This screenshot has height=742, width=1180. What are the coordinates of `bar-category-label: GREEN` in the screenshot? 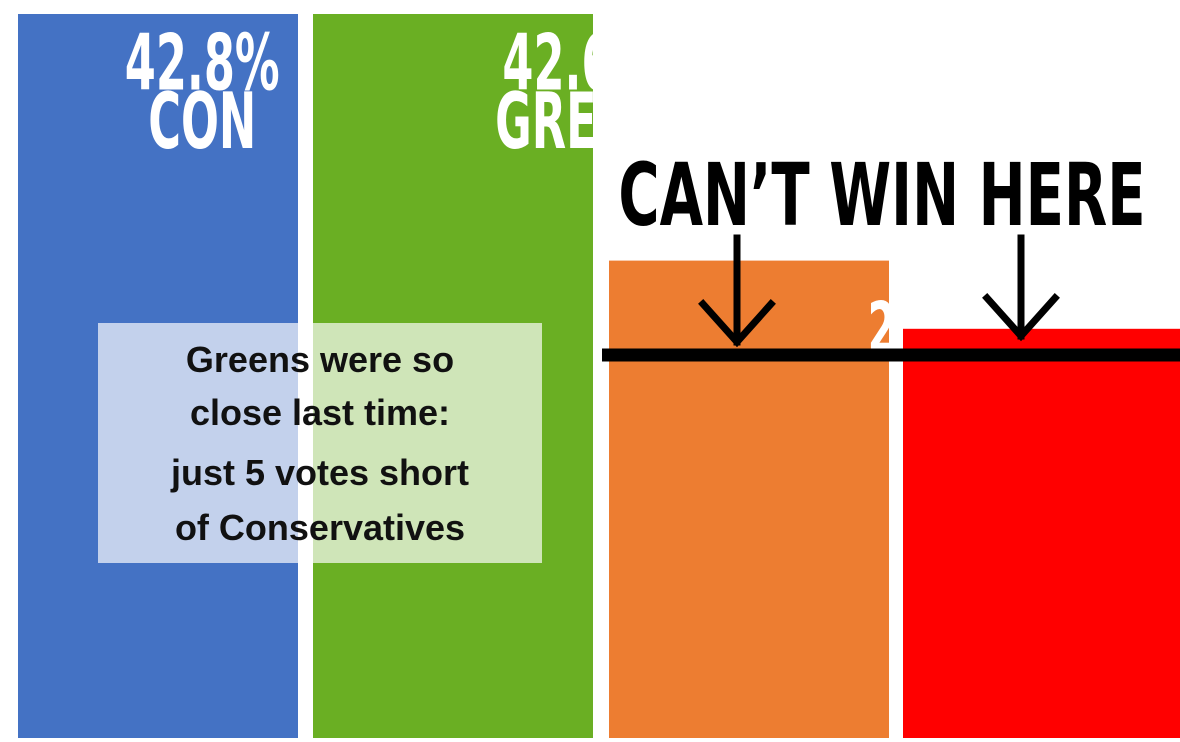 It's located at (579, 121).